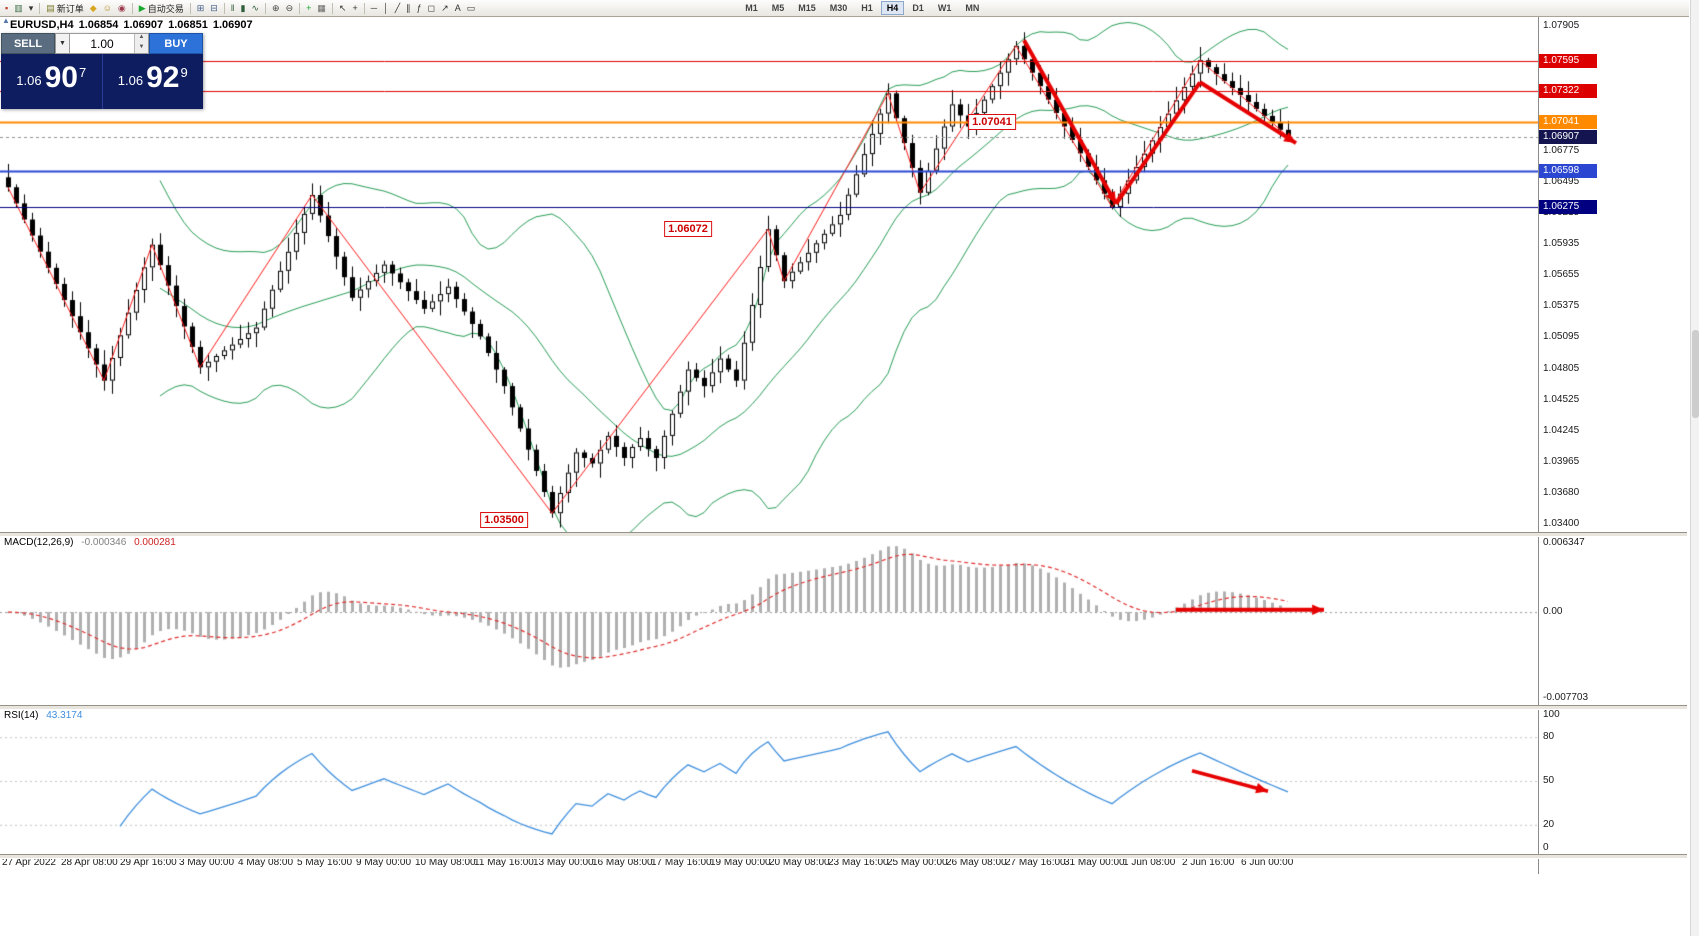  What do you see at coordinates (122, 8) in the screenshot?
I see `community-icon: ◉` at bounding box center [122, 8].